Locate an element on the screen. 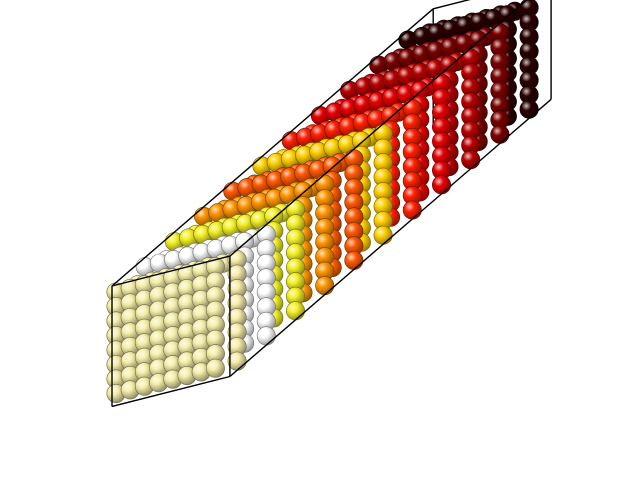 This screenshot has width=640, height=480. atom-bottom-surface is located at coordinates (529, 109).